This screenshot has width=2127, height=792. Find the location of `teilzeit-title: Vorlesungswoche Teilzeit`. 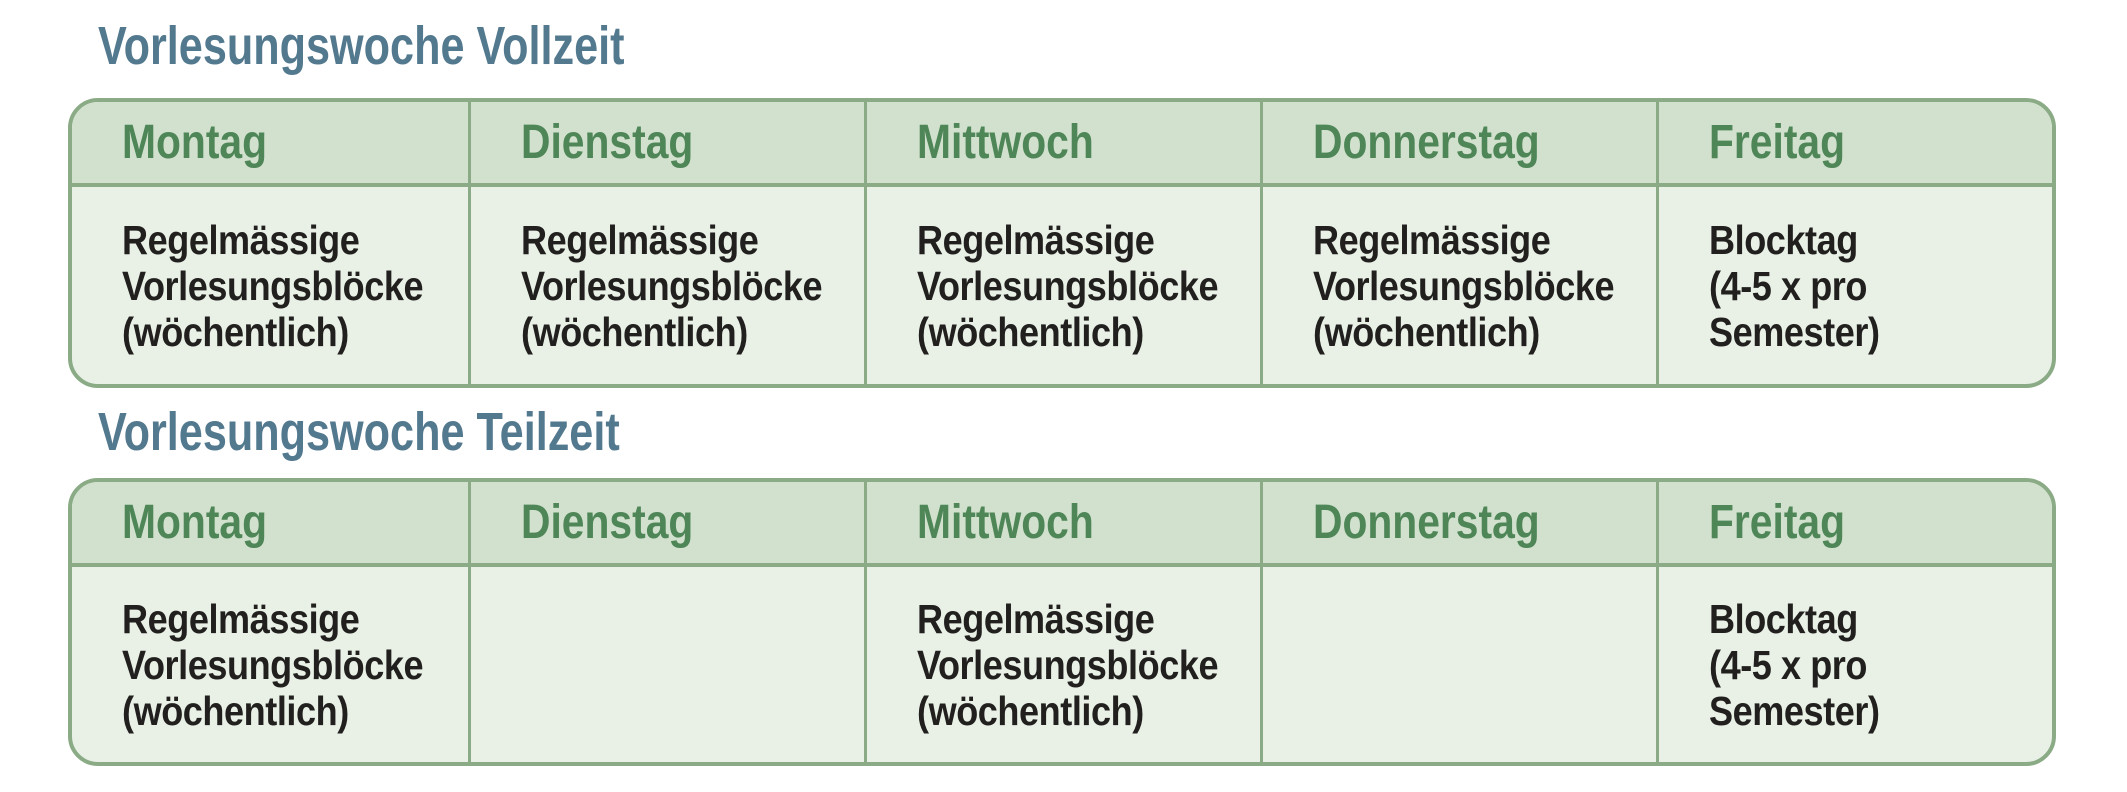

teilzeit-title: Vorlesungswoche Teilzeit is located at coordinates (359, 432).